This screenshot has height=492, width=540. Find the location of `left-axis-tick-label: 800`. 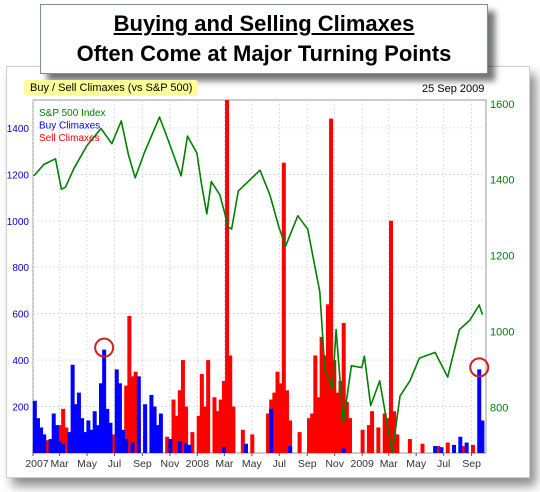

left-axis-tick-label: 800 is located at coordinates (20, 268).